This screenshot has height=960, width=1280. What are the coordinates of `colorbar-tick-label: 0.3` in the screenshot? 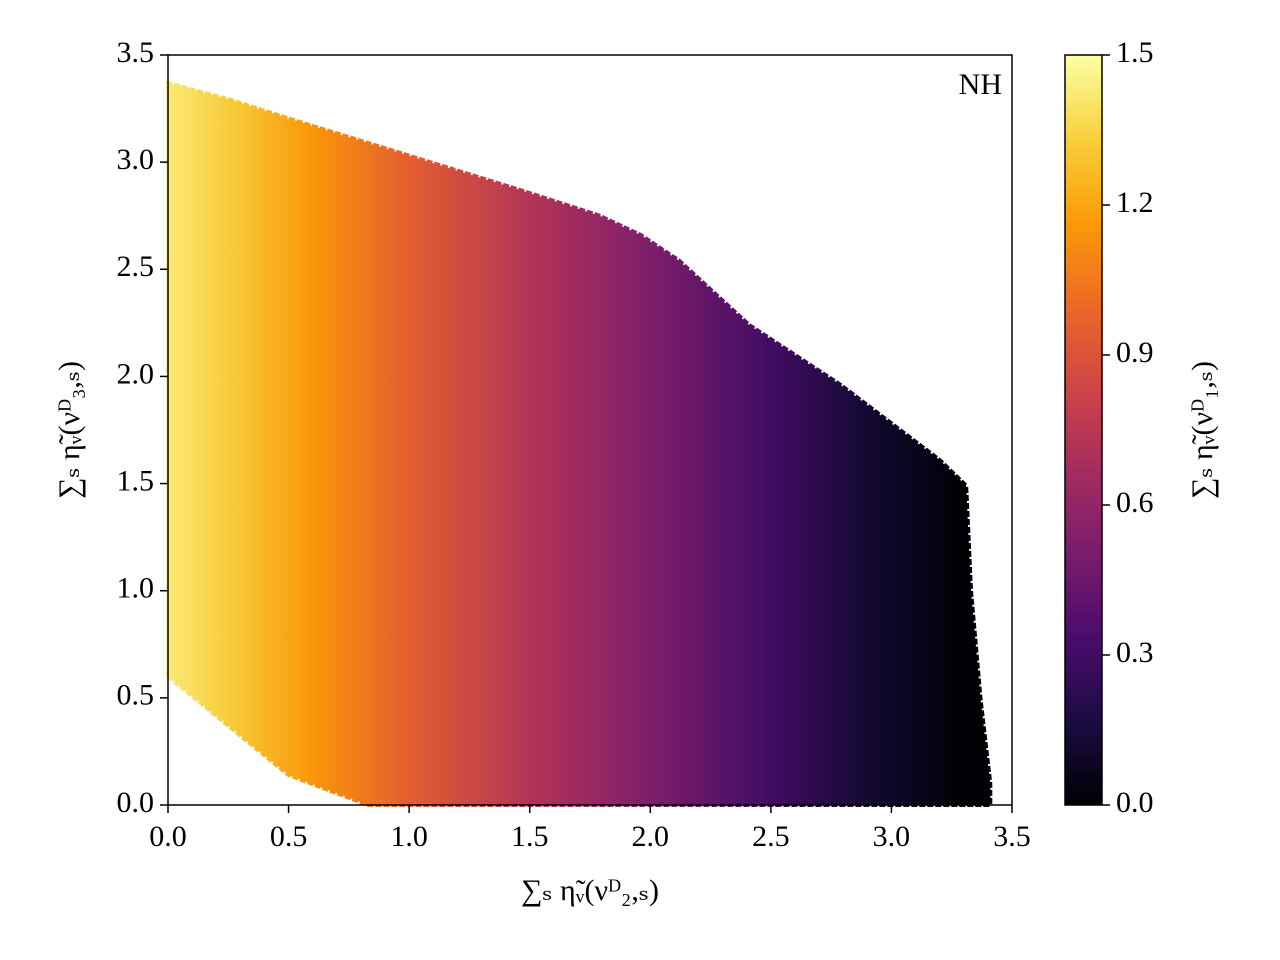 It's located at (1135, 652).